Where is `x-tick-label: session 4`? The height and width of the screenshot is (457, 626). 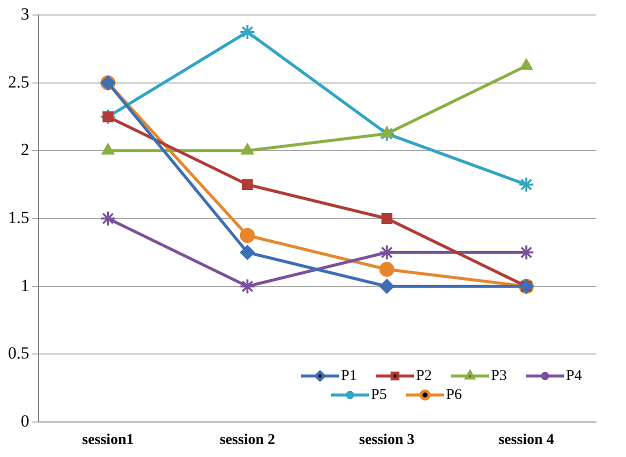
x-tick-label: session 4 is located at coordinates (526, 440).